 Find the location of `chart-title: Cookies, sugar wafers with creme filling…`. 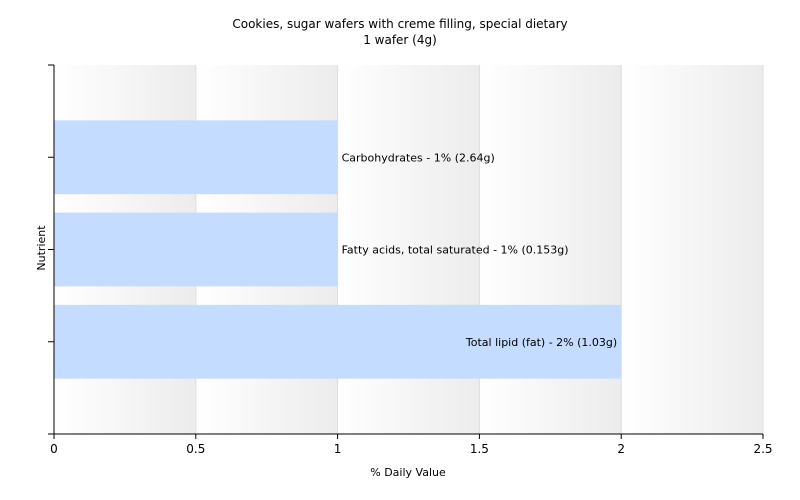

chart-title: Cookies, sugar wafers with creme filling… is located at coordinates (400, 24).